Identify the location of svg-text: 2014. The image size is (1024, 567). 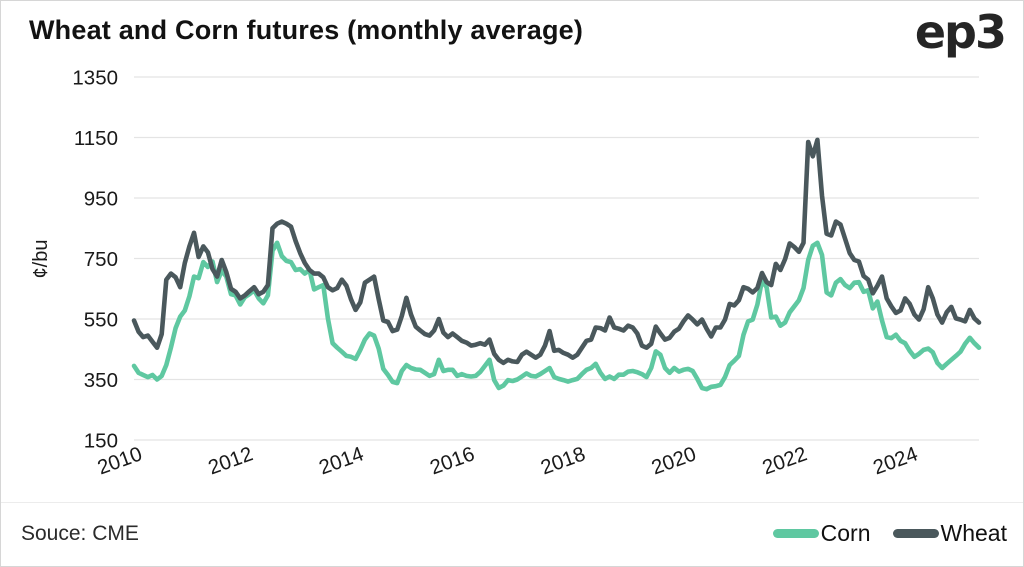
(341, 460).